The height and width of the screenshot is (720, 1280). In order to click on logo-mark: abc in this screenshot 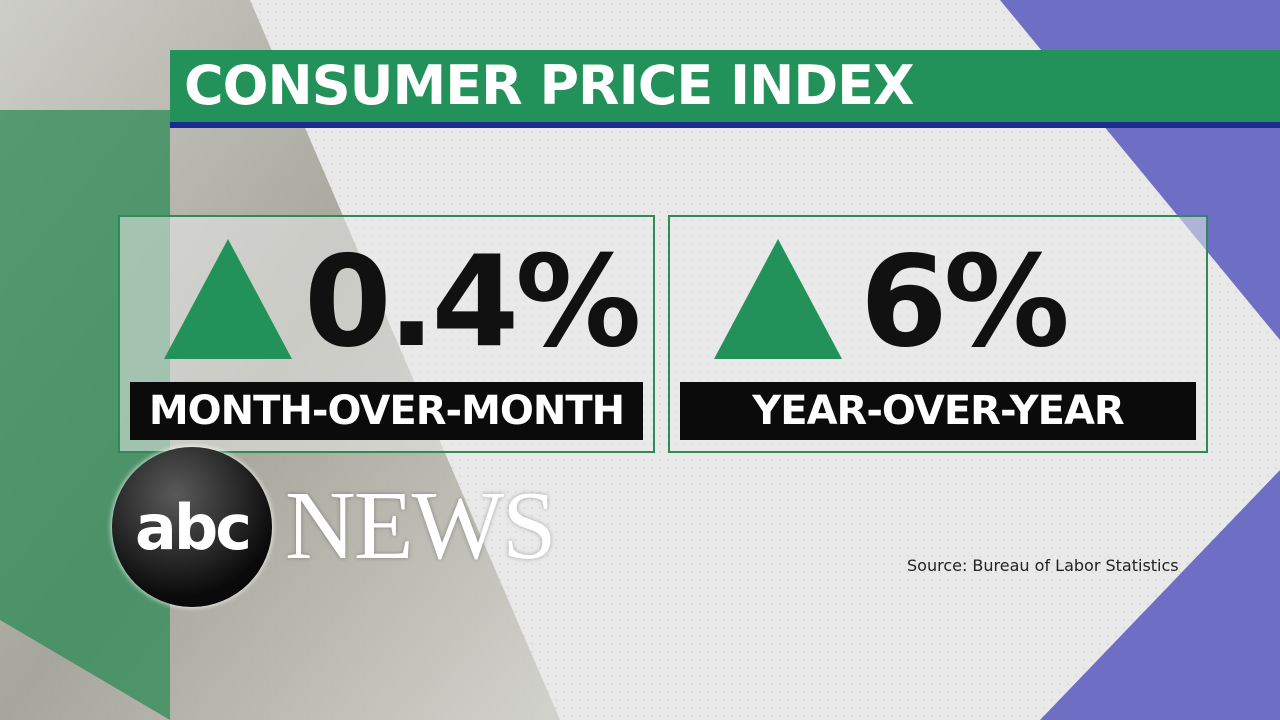, I will do `click(192, 527)`.